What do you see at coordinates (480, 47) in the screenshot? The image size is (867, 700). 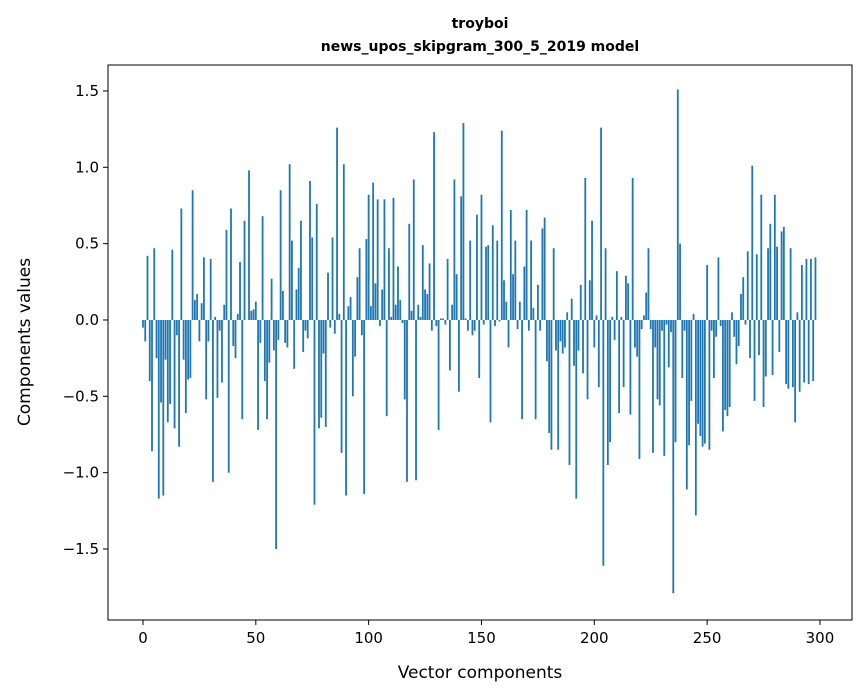 I see `chart-title-line2: news_upos_skipgram_300_5_2019 model` at bounding box center [480, 47].